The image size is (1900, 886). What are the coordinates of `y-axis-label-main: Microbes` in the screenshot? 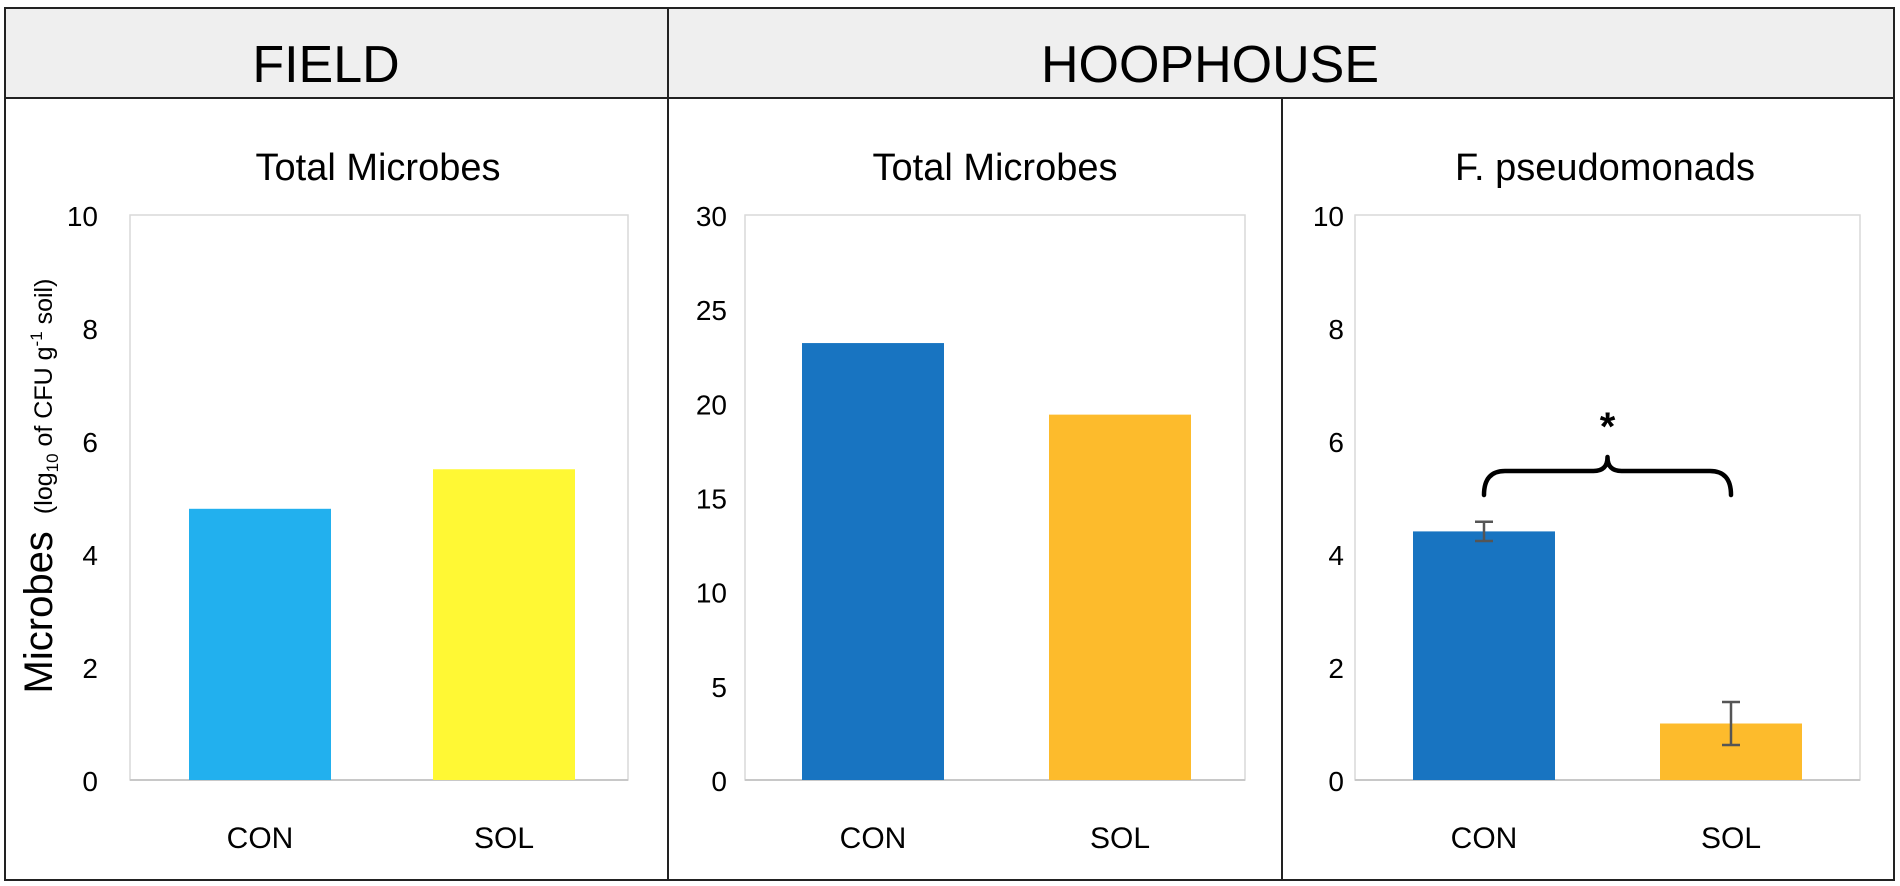 It's located at (39, 612).